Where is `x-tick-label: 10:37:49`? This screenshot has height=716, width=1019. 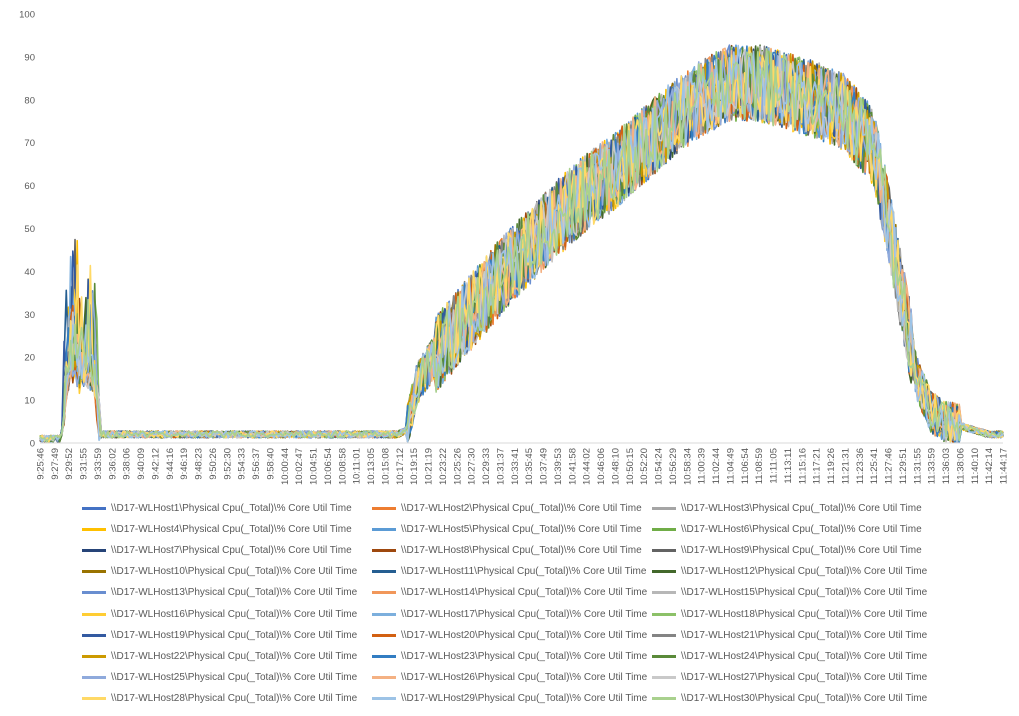 x-tick-label: 10:37:49 is located at coordinates (544, 466).